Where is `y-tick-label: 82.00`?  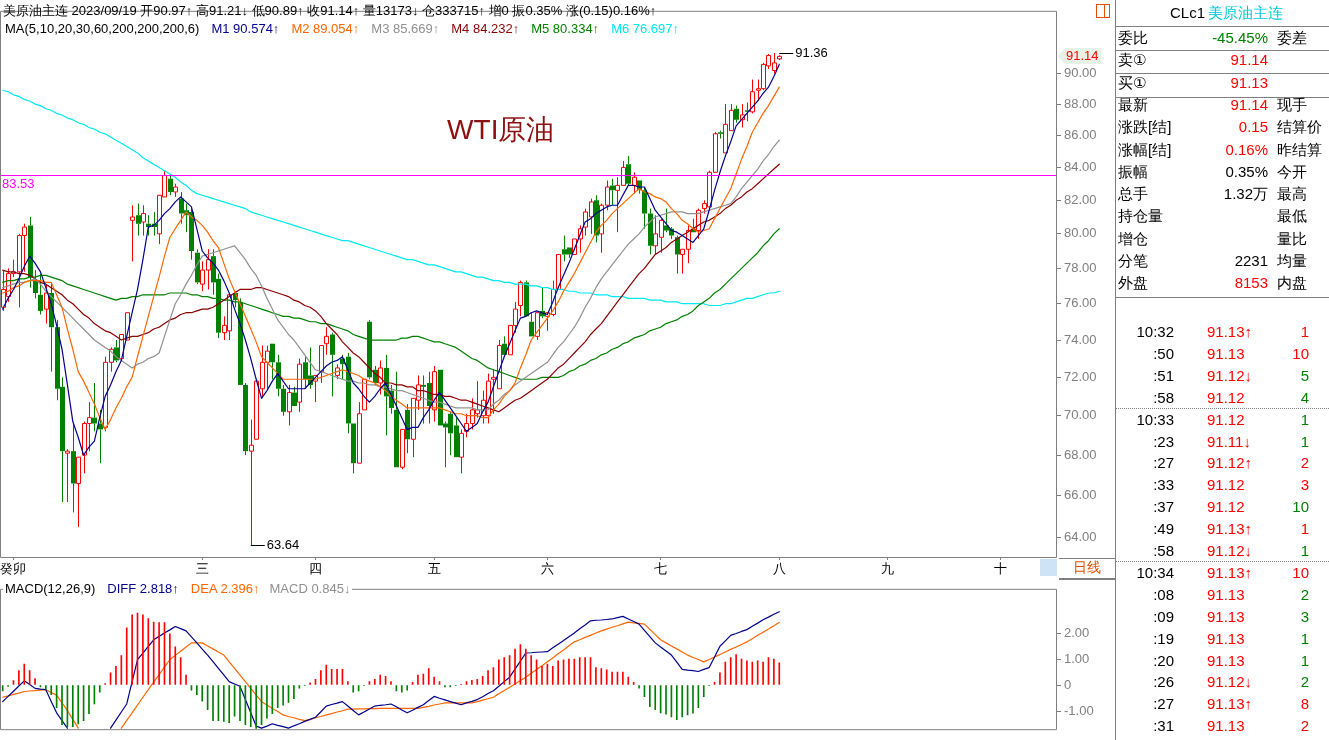 y-tick-label: 82.00 is located at coordinates (1080, 199).